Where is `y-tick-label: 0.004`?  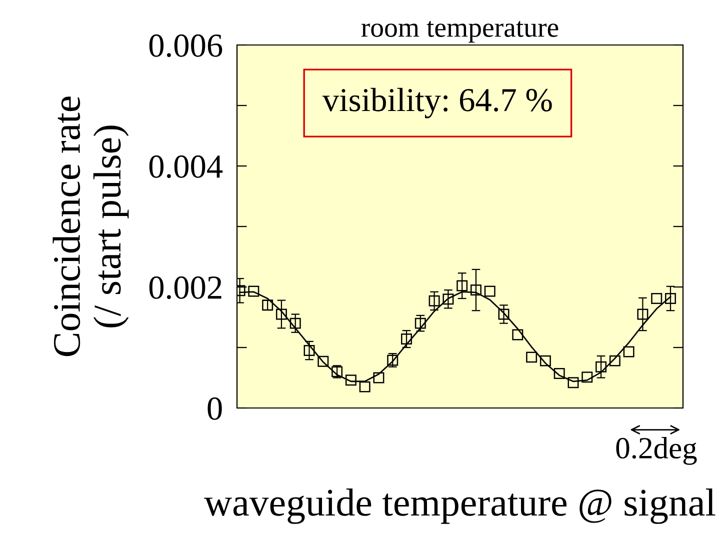 y-tick-label: 0.004 is located at coordinates (186, 166).